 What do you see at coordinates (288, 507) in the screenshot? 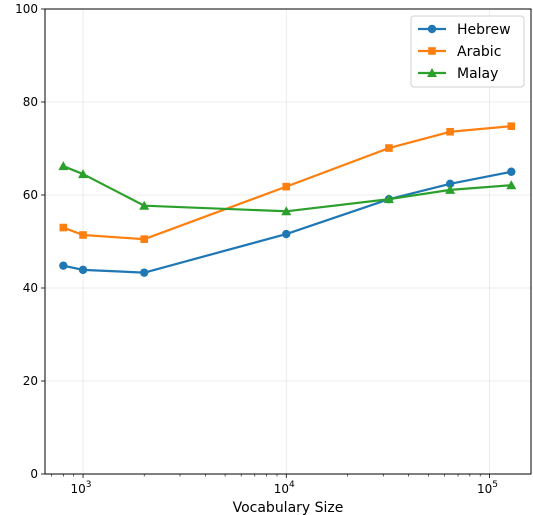
I see `x-axis-label: Vocabulary Size` at bounding box center [288, 507].